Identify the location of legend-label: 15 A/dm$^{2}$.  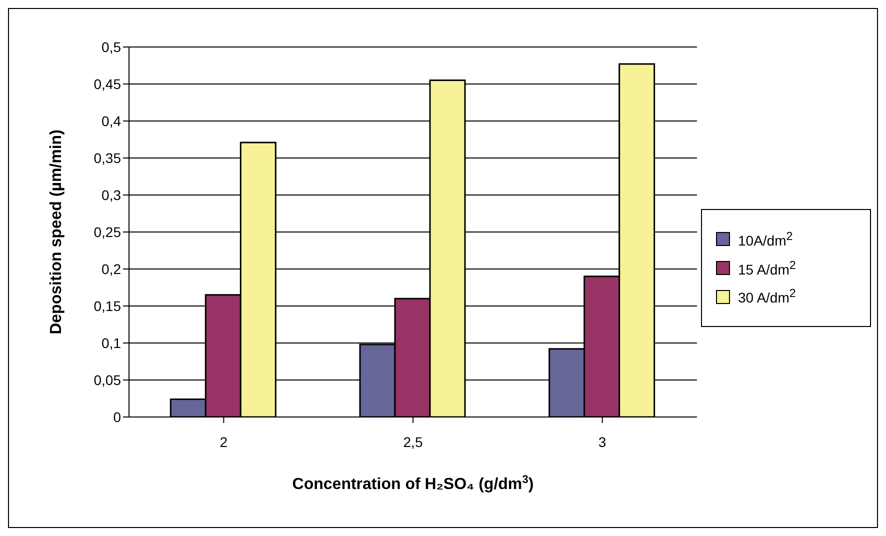
(767, 268).